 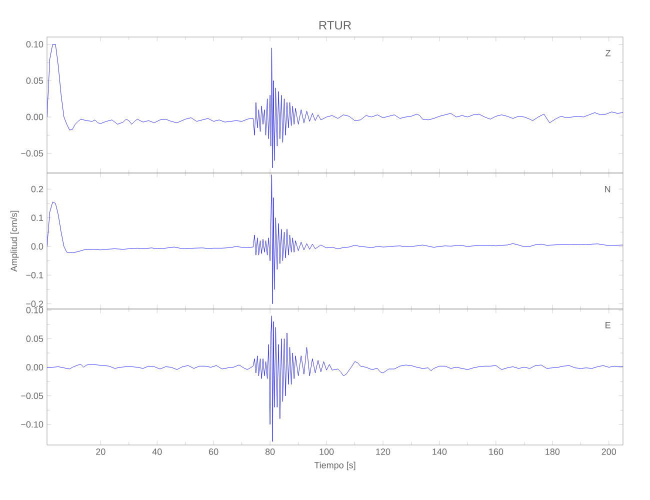 What do you see at coordinates (157, 451) in the screenshot?
I see `x-tick-label: 40` at bounding box center [157, 451].